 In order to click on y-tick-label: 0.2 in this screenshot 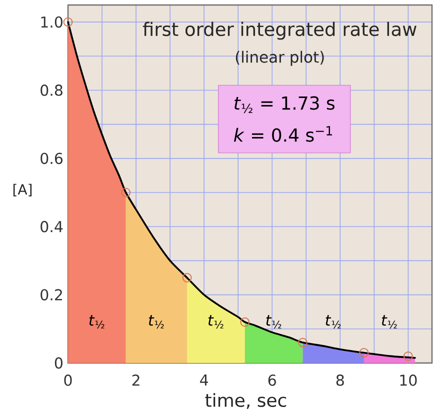, I will do `click(51, 294)`.